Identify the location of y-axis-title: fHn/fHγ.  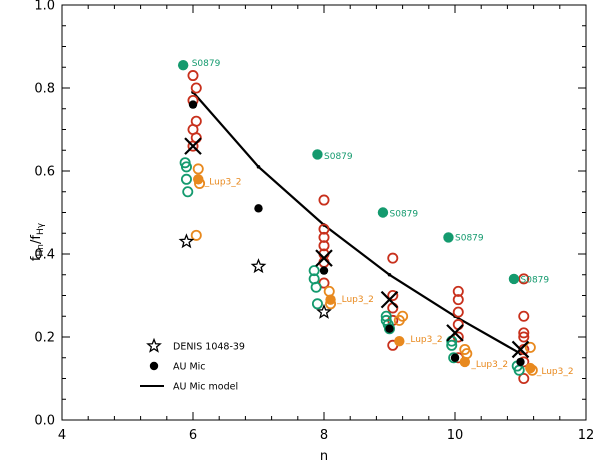
(37, 241).